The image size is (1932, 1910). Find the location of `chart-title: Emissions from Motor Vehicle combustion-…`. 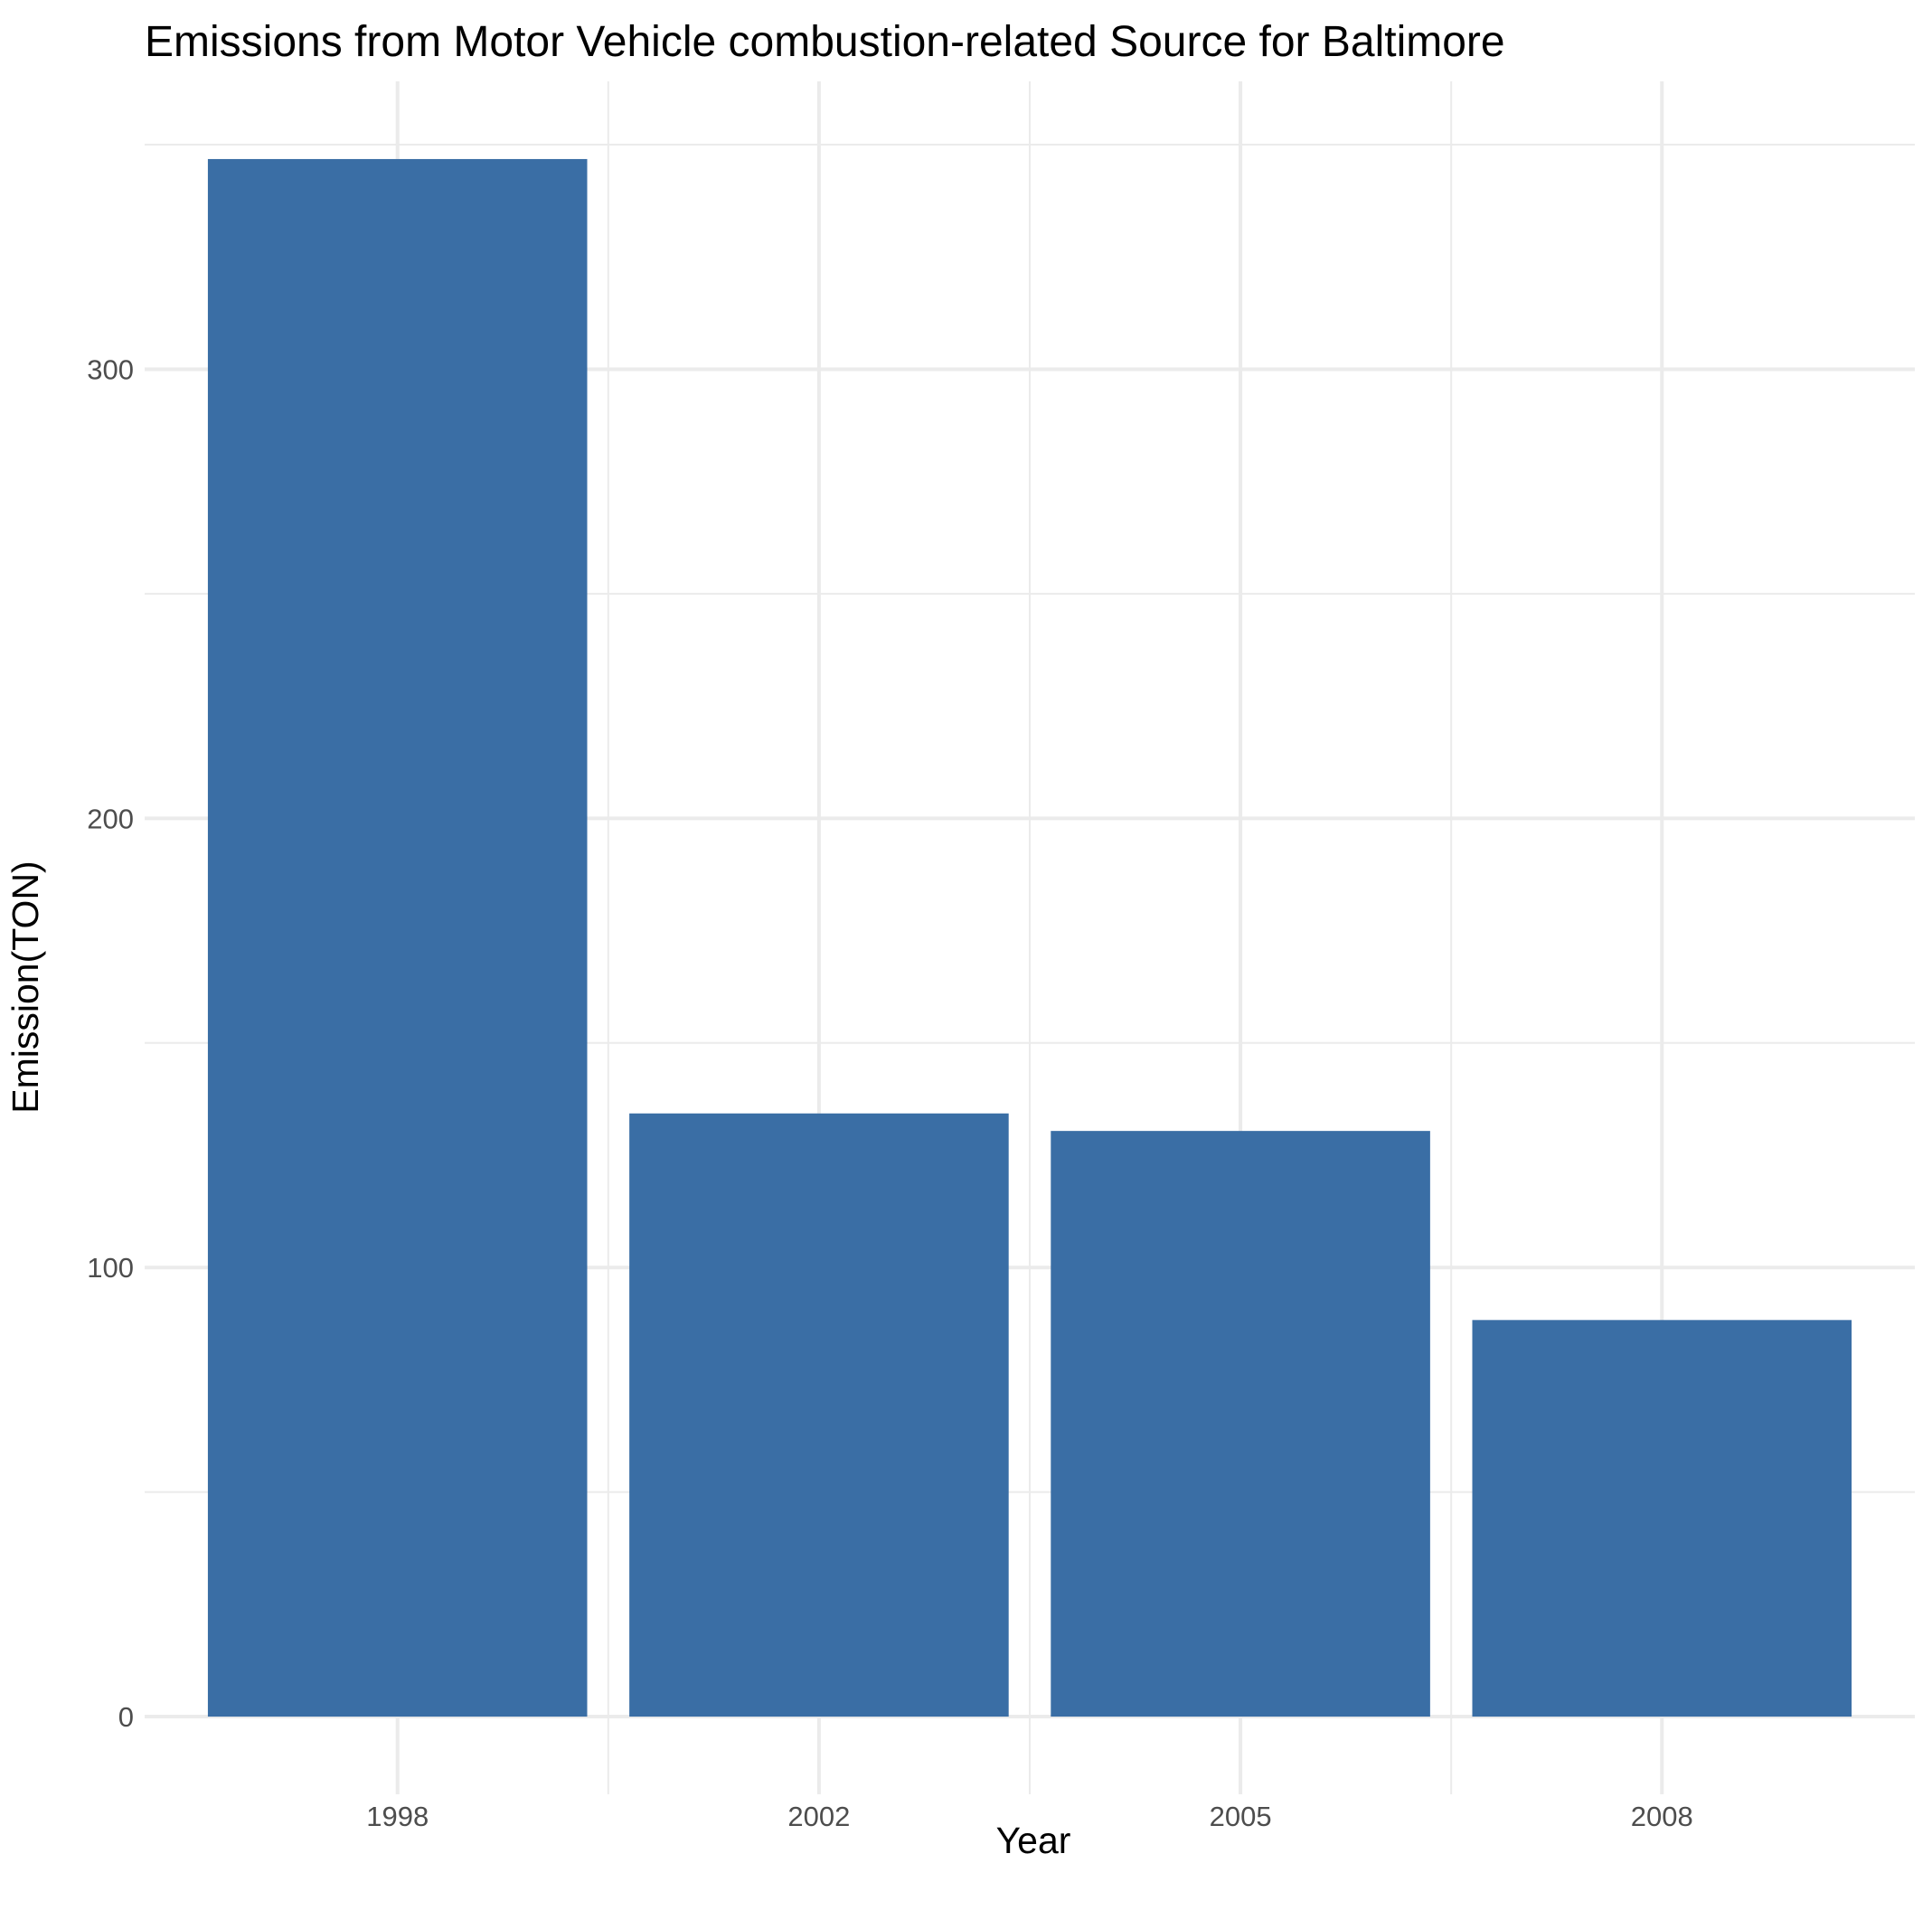

chart-title: Emissions from Motor Vehicle combustion-… is located at coordinates (825, 42).